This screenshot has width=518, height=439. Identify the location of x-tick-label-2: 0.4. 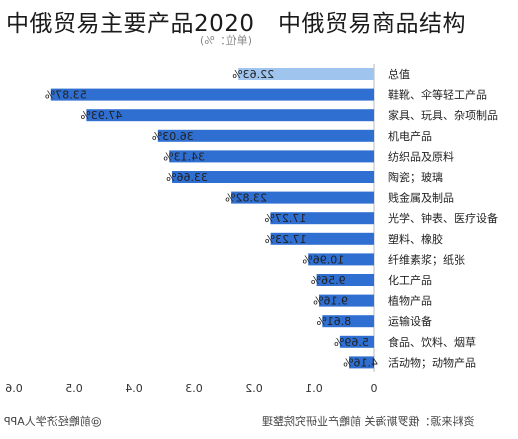
(134, 388).